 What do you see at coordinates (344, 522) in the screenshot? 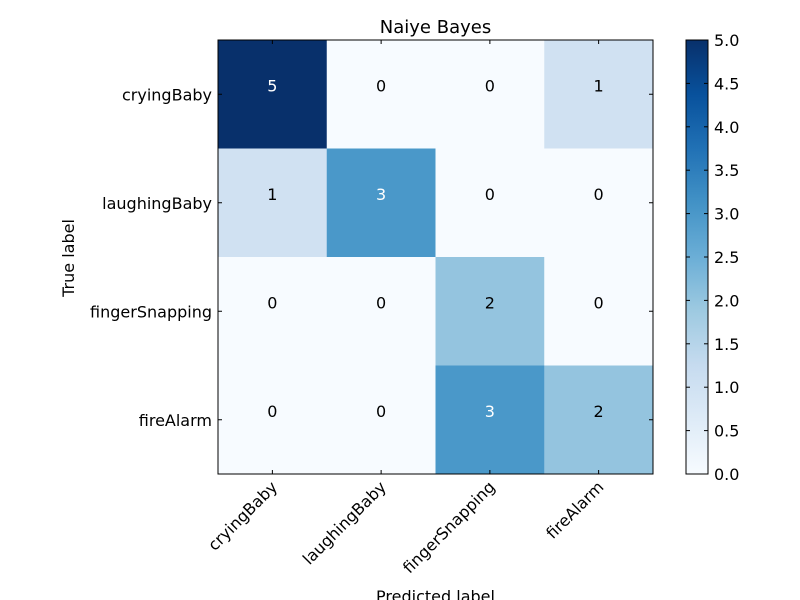
I see `x-tick-label: laughingBaby` at bounding box center [344, 522].